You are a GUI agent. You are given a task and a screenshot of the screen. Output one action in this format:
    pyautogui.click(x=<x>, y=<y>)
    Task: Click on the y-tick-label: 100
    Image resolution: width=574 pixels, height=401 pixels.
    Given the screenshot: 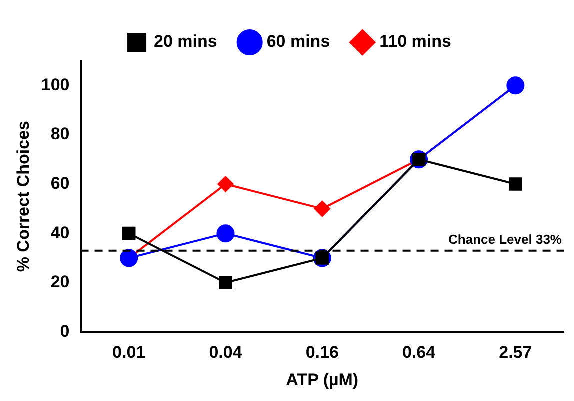 What is the action you would take?
    pyautogui.click(x=55, y=84)
    